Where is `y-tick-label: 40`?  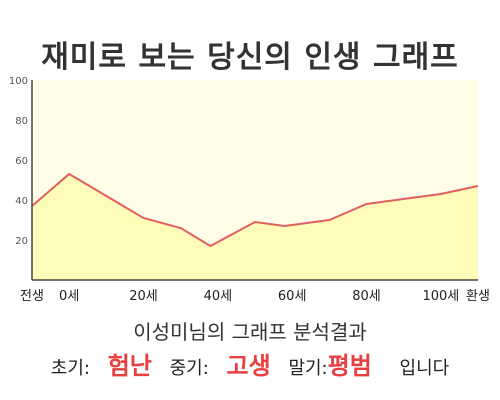
y-tick-label: 40 is located at coordinates (21, 201).